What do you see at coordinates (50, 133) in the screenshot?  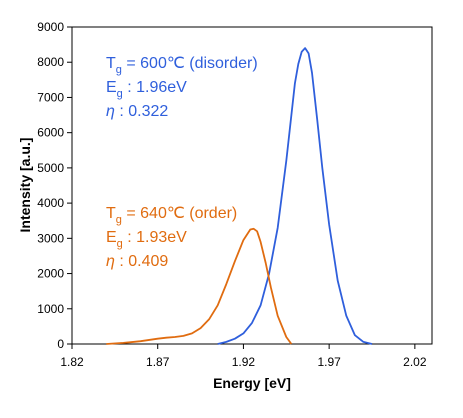 I see `y-tick-label: 6000` at bounding box center [50, 133].